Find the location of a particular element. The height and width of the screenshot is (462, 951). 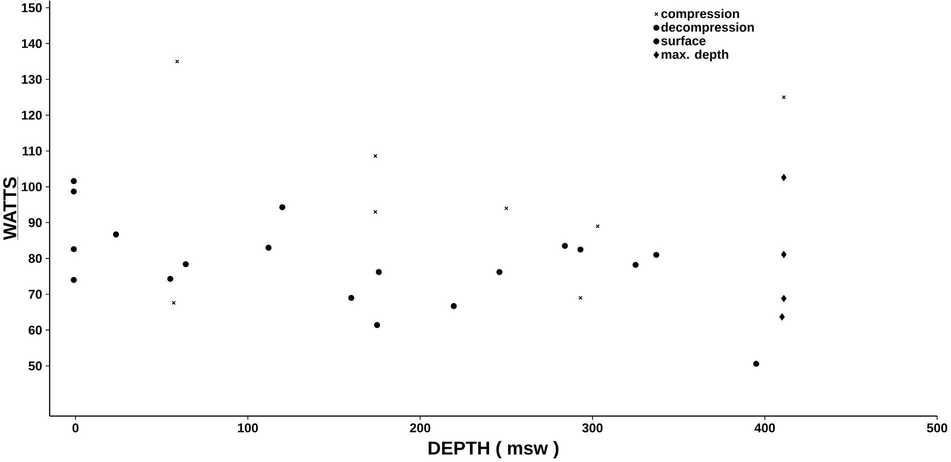

legend-label: max. depth is located at coordinates (695, 56).